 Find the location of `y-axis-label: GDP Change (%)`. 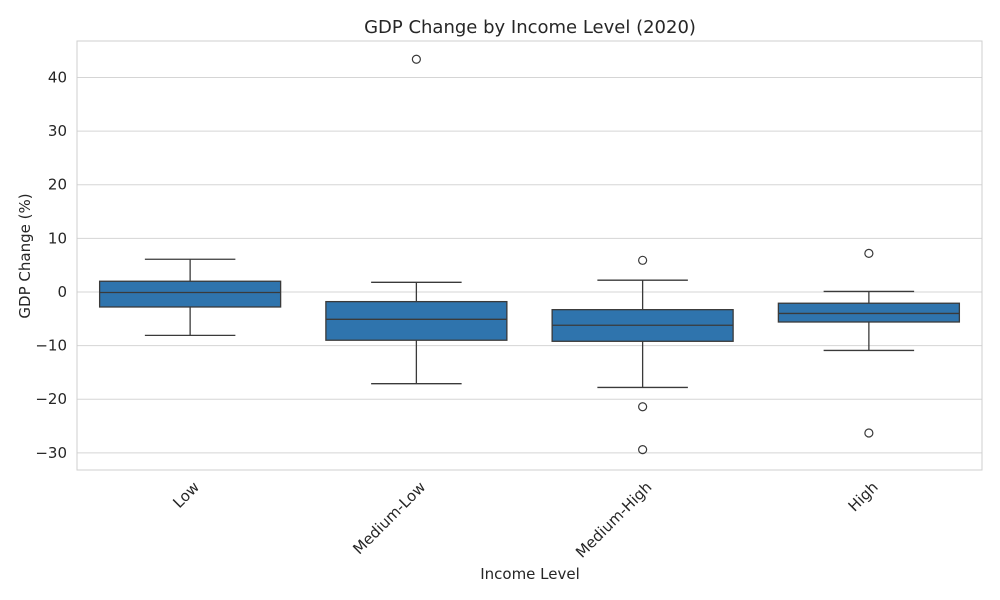

y-axis-label: GDP Change (%) is located at coordinates (25, 255).